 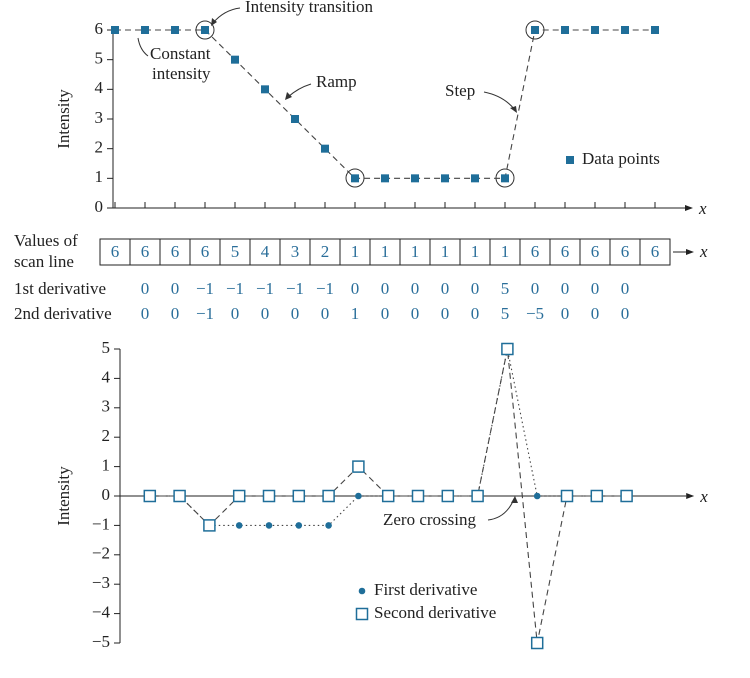 What do you see at coordinates (295, 251) in the screenshot?
I see `cell-value: 3` at bounding box center [295, 251].